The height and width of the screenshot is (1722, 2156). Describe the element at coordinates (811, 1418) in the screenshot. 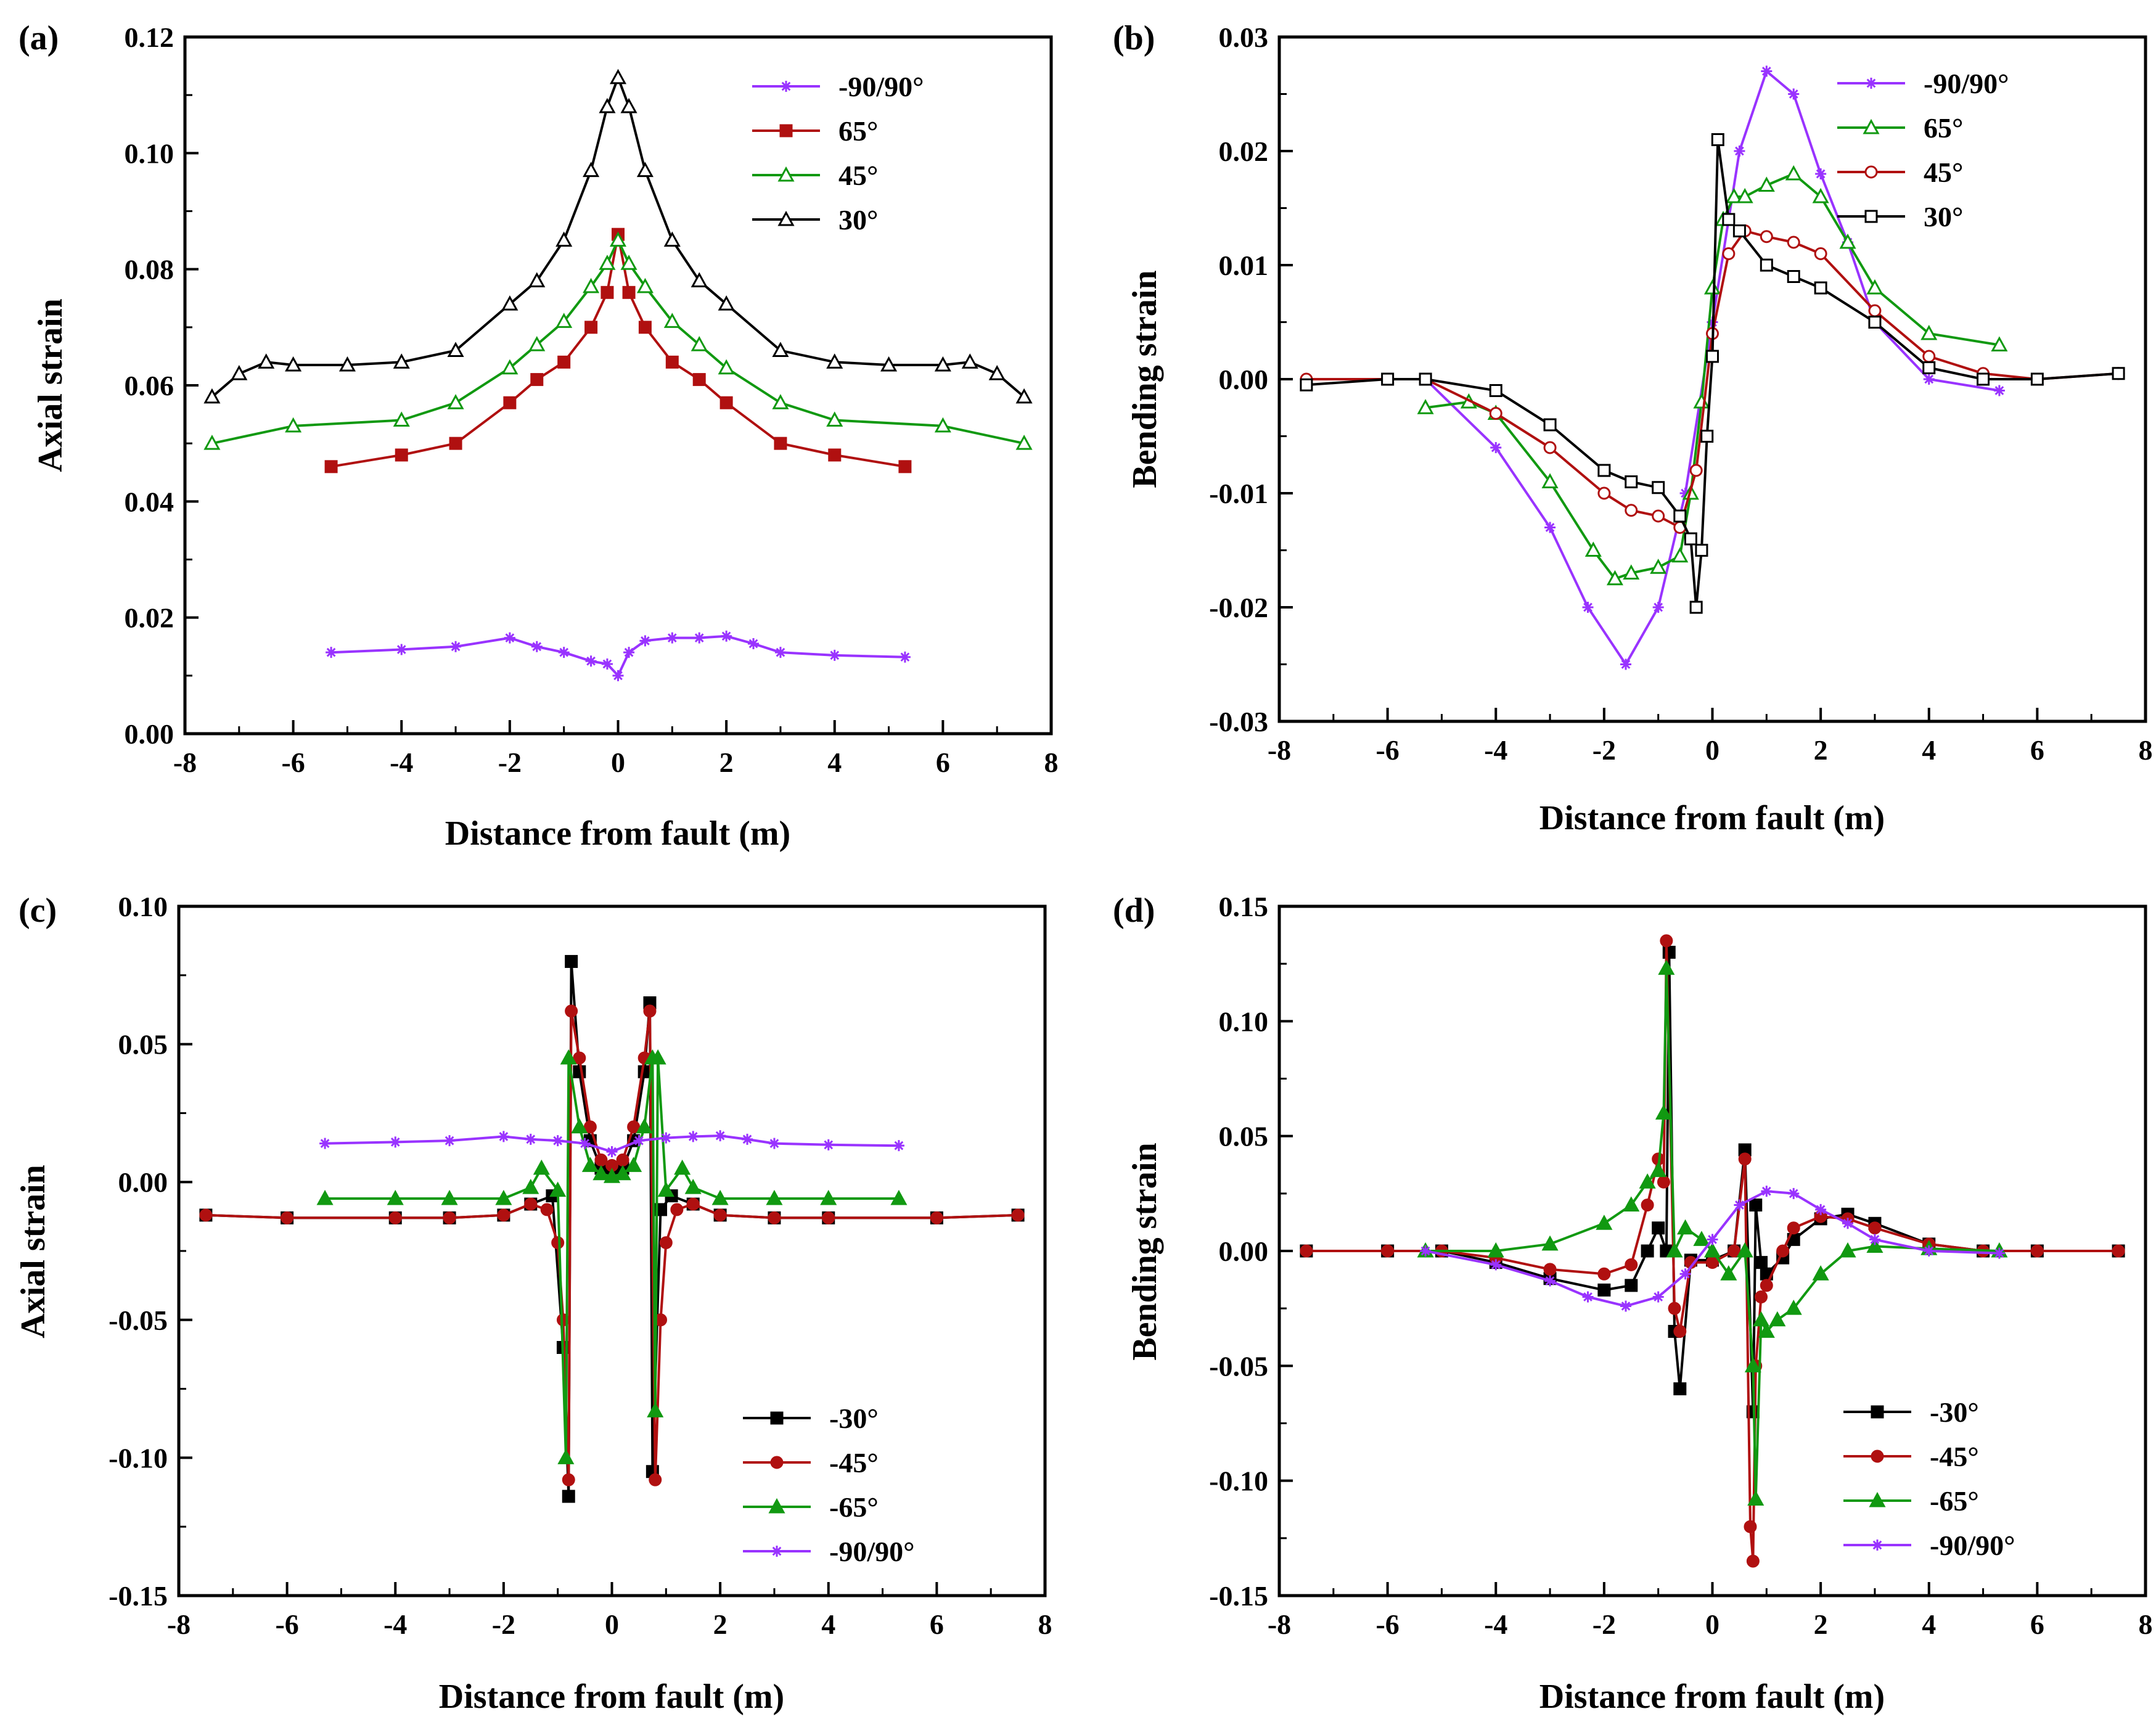

I see `legend-item-c-0: -30°` at that location.